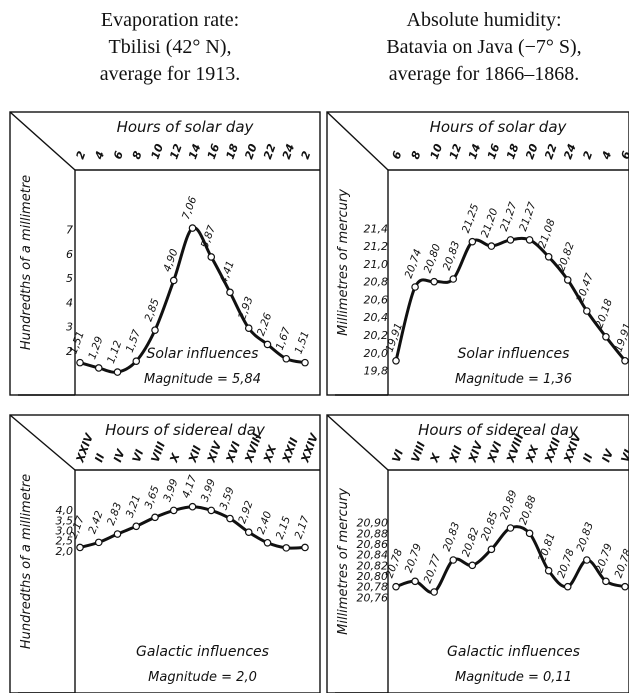 The height and width of the screenshot is (693, 629). Describe the element at coordinates (373, 544) in the screenshot. I see `y-tick-label: 20,86` at that location.